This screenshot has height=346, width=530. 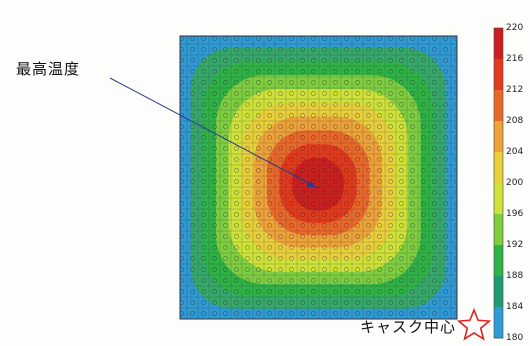 I want to click on legend-tick-label: 188, so click(x=515, y=276).